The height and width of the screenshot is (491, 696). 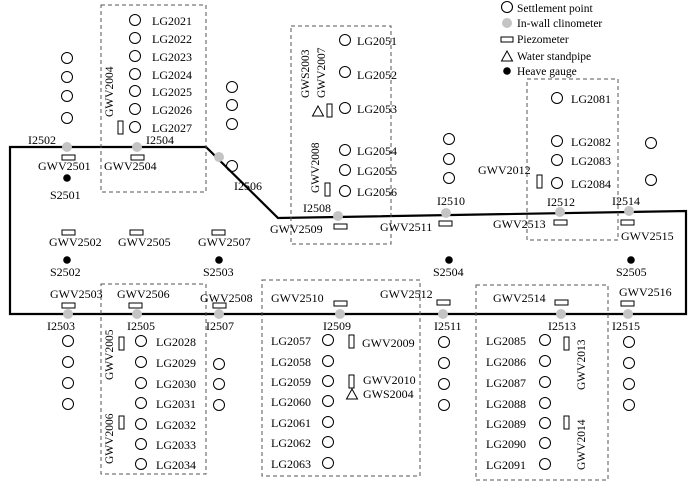 I want to click on settlement-label: LG2057, so click(x=291, y=341).